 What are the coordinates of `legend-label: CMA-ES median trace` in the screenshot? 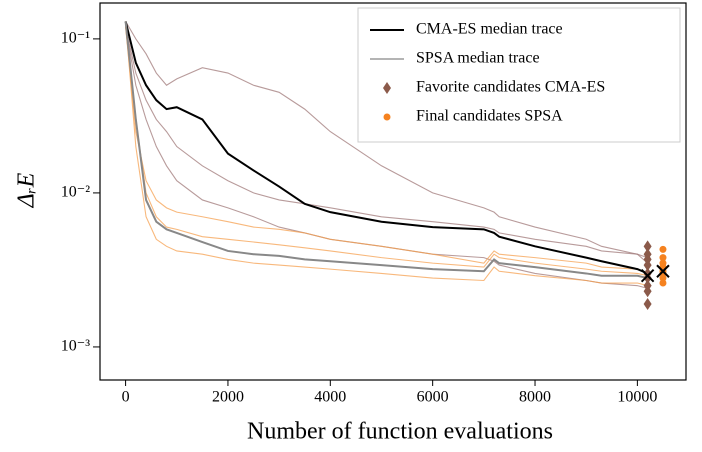 It's located at (489, 29).